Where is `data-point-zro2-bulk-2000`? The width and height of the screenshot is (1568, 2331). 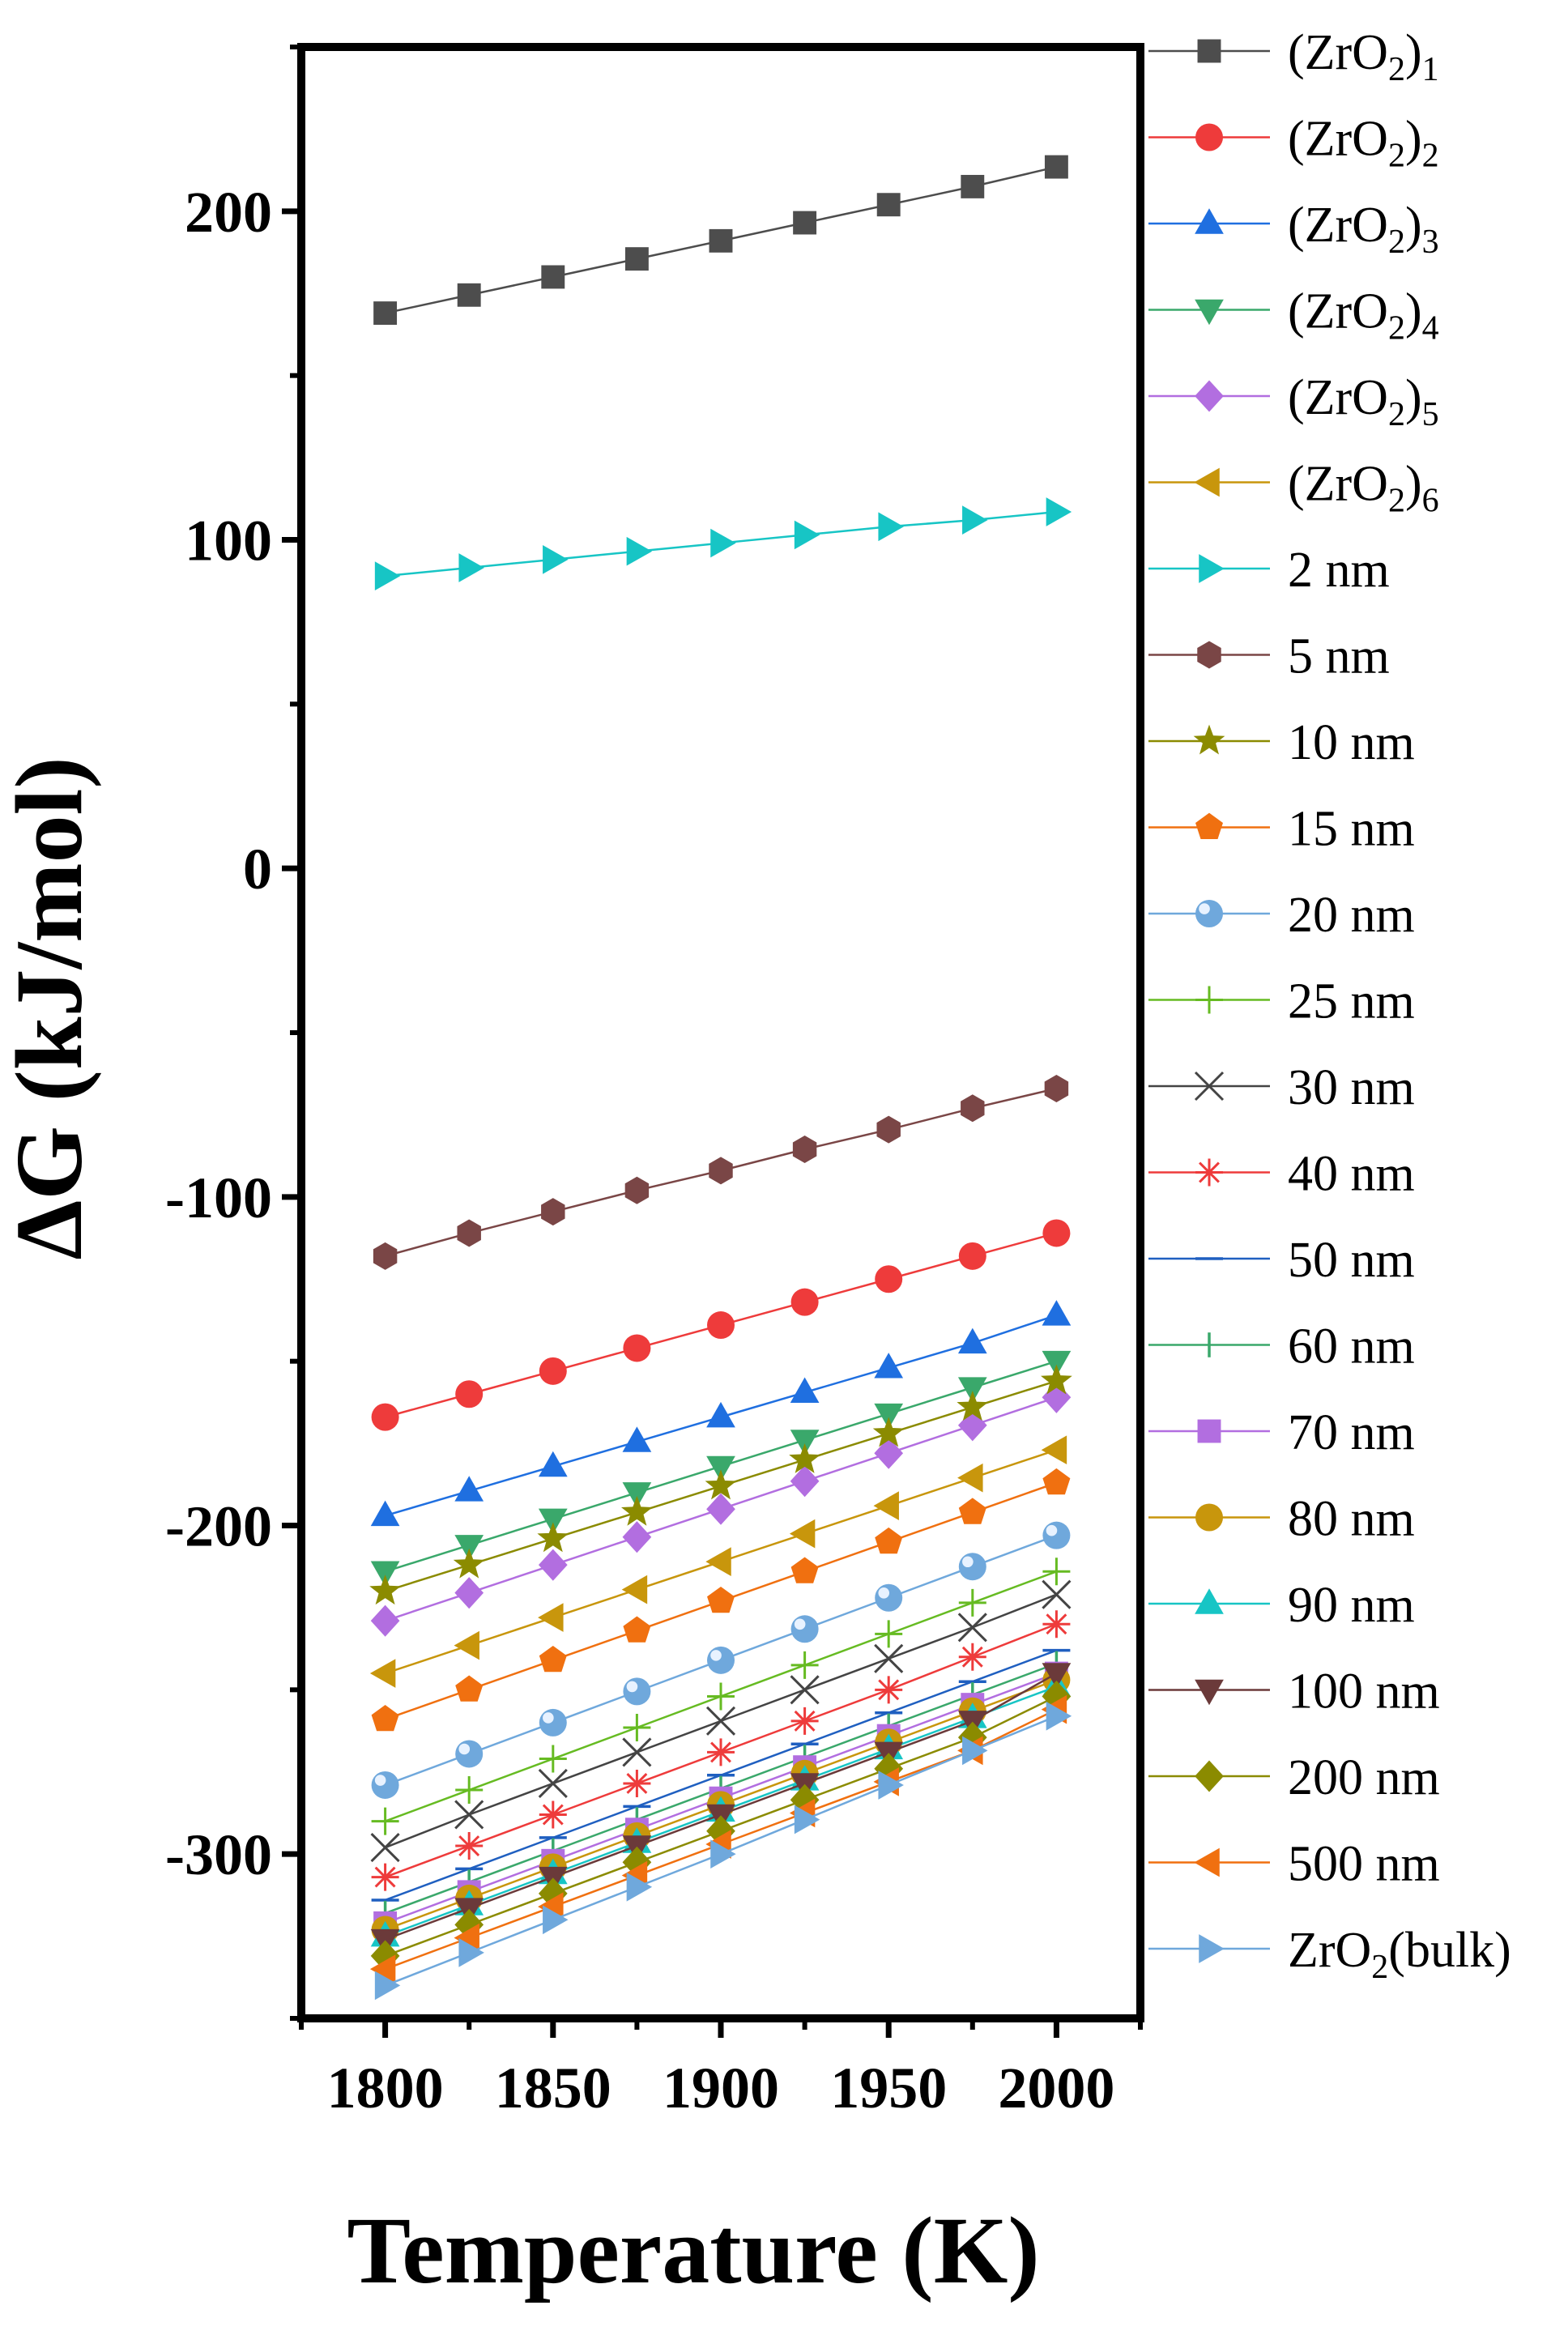 data-point-zro2-bulk-2000 is located at coordinates (1059, 1716).